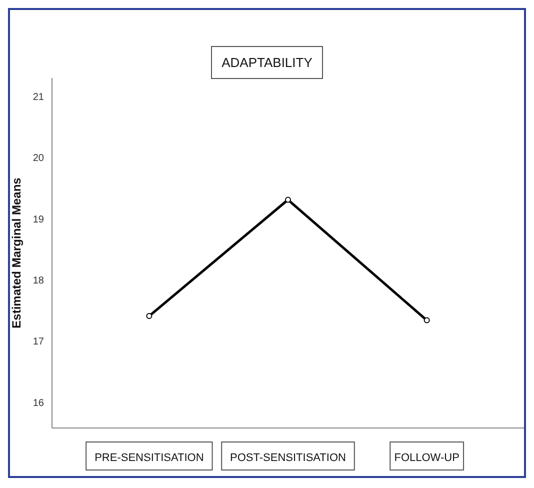 Image resolution: width=534 pixels, height=488 pixels. What do you see at coordinates (267, 62) in the screenshot?
I see `chart-title: ADAPTABILITY` at bounding box center [267, 62].